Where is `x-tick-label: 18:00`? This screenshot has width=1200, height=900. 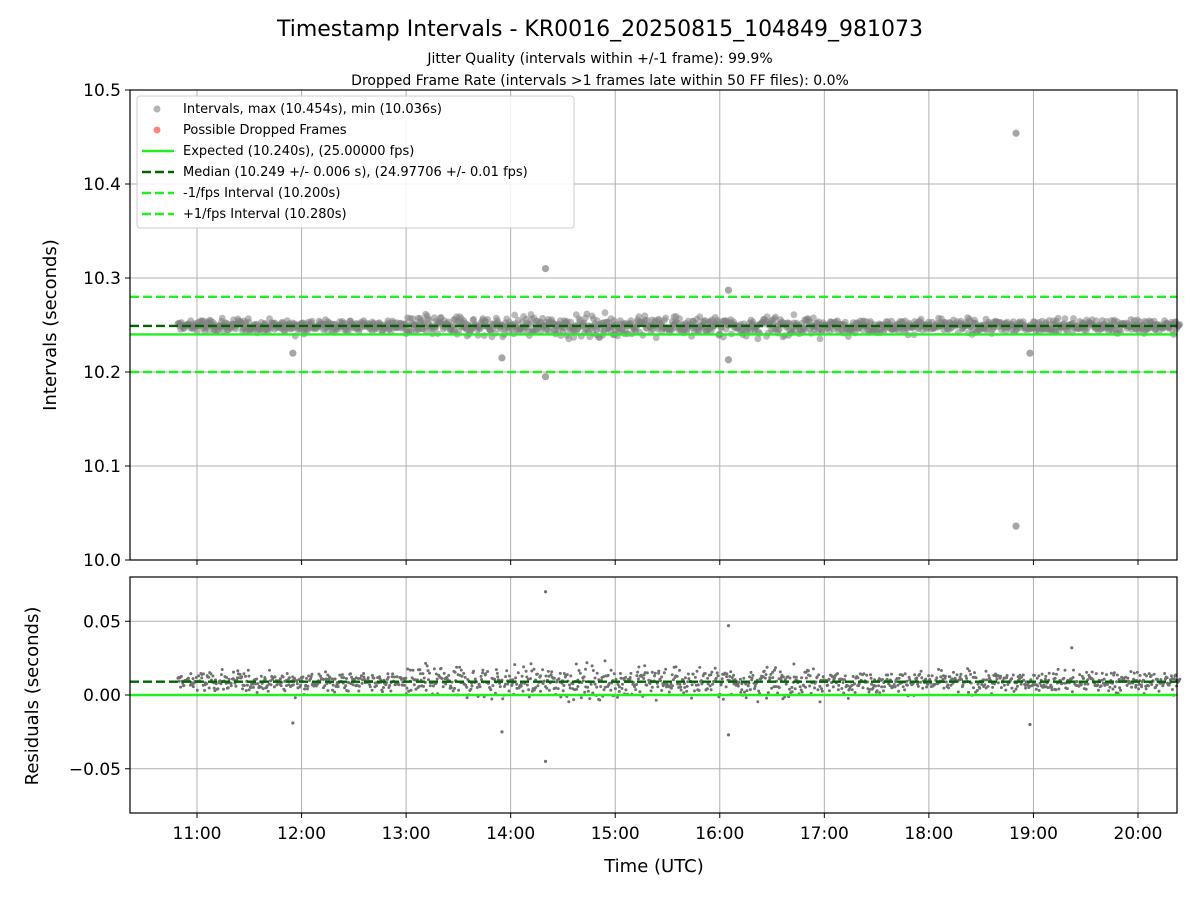 x-tick-label: 18:00 is located at coordinates (928, 834).